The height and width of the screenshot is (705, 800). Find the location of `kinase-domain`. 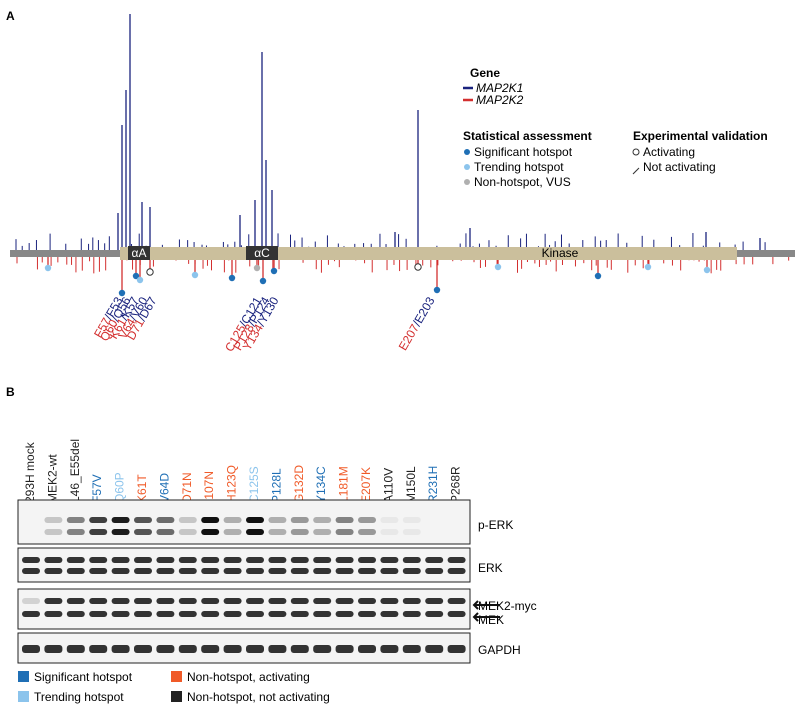

kinase-domain is located at coordinates (428, 253).